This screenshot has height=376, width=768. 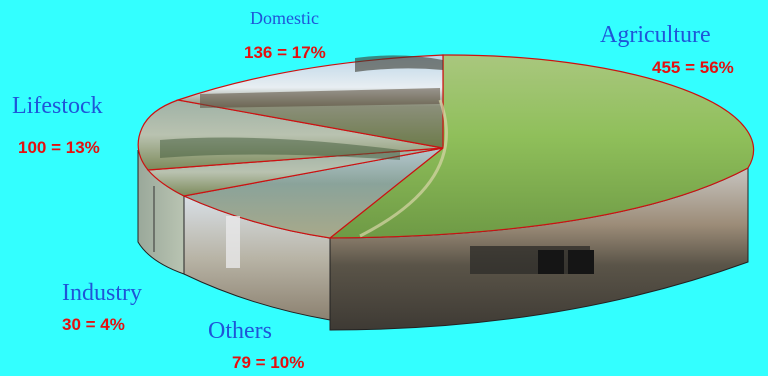 What do you see at coordinates (102, 293) in the screenshot?
I see `label-industry: Industry` at bounding box center [102, 293].